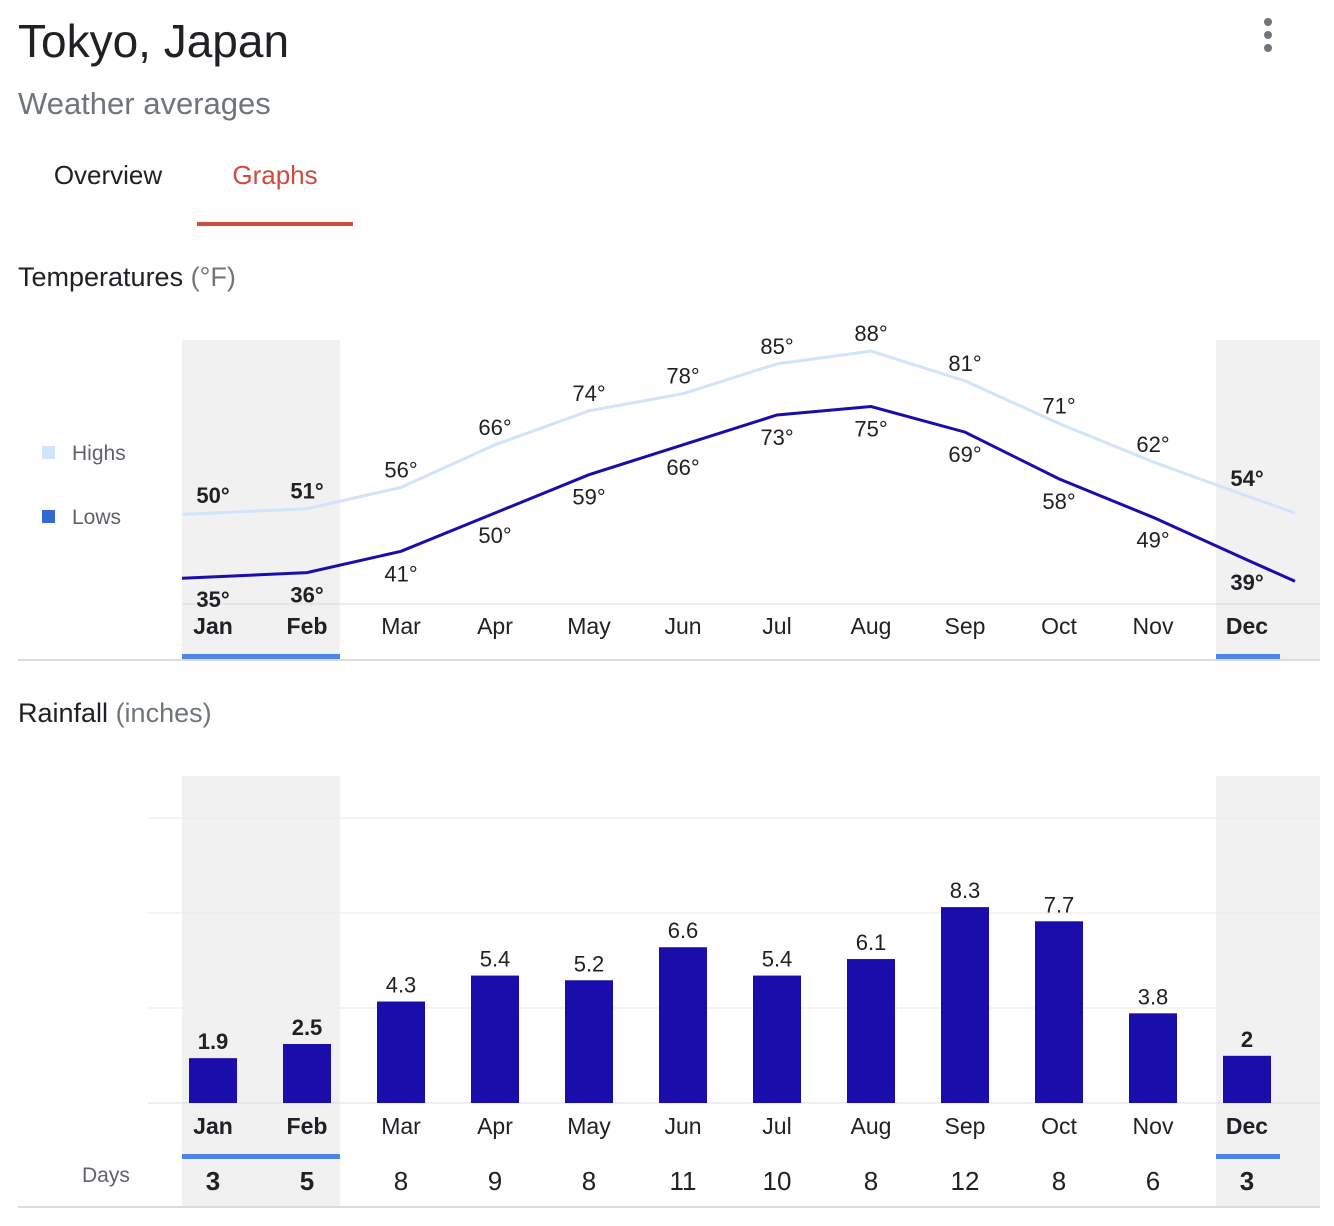 The image size is (1334, 1226). Describe the element at coordinates (307, 1073) in the screenshot. I see `rain-bar-feb` at that location.